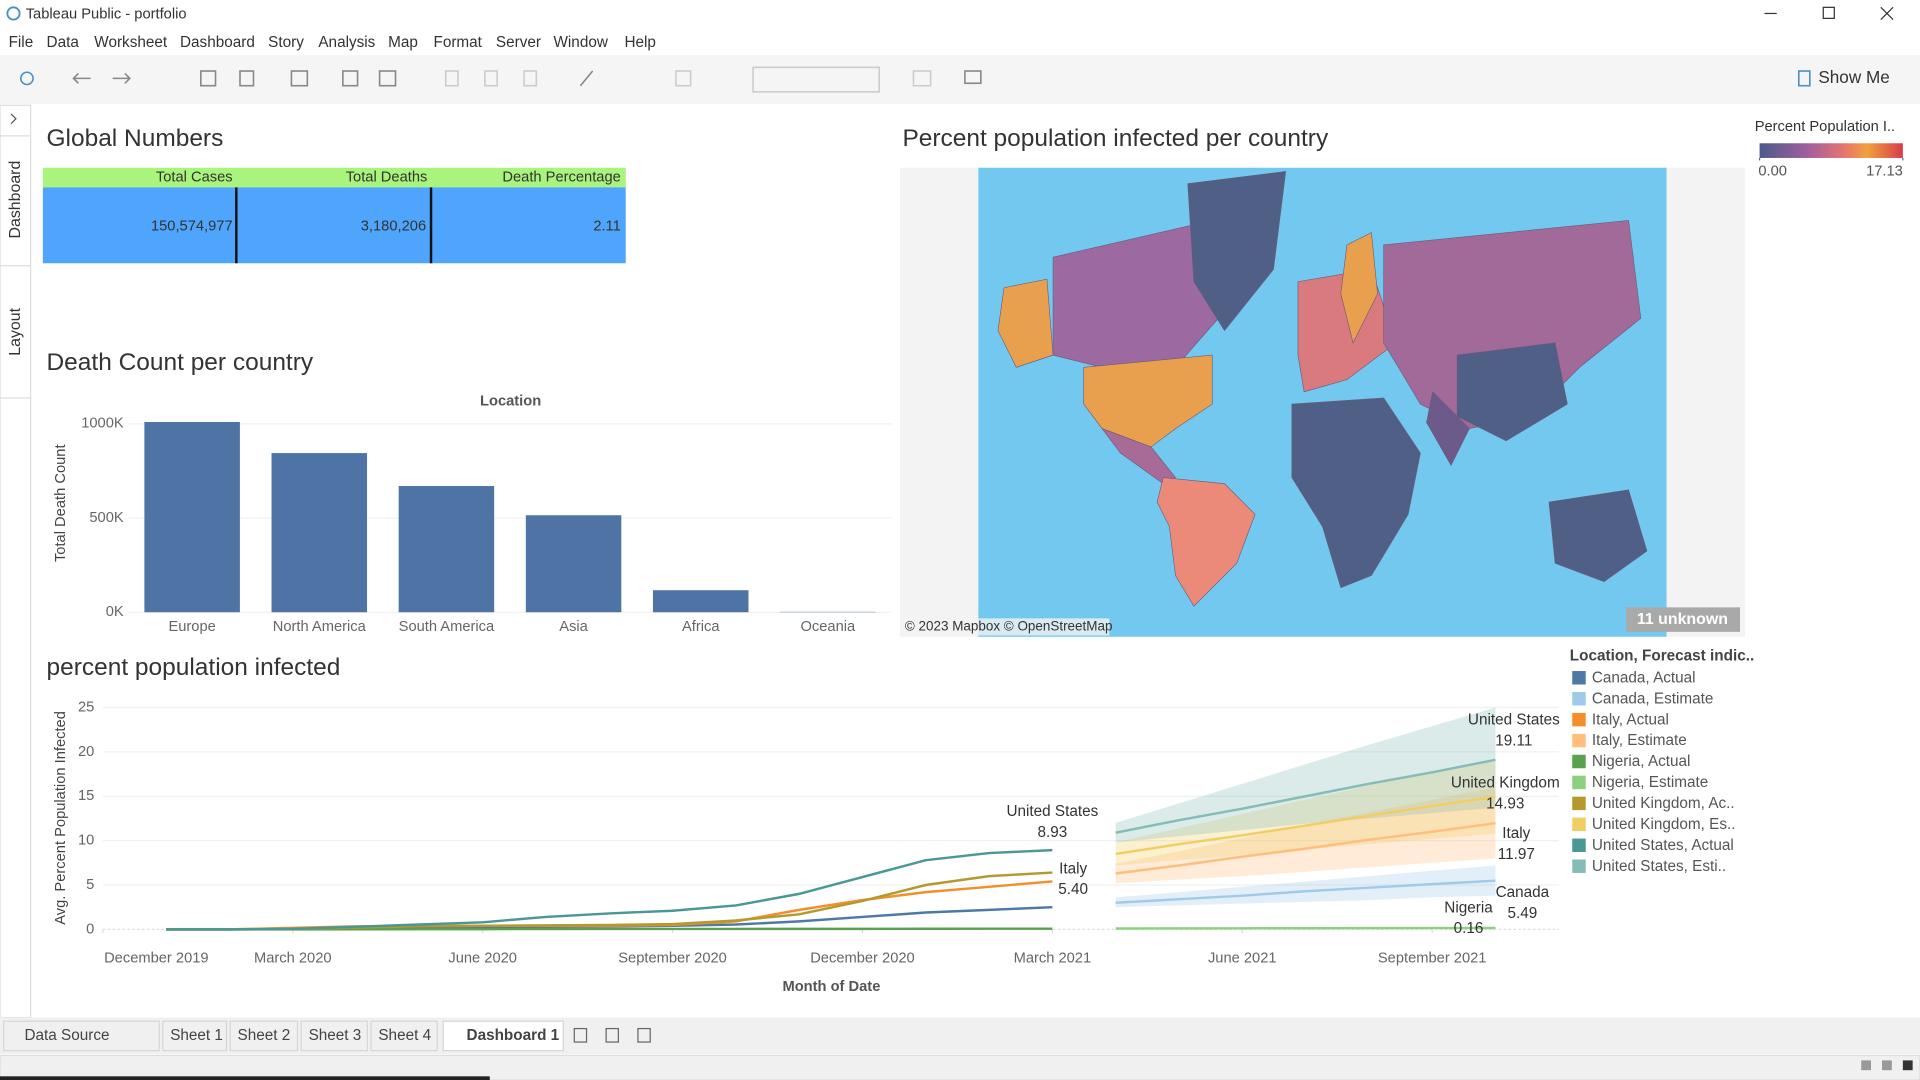 This screenshot has width=1920, height=1080. Describe the element at coordinates (518, 42) in the screenshot. I see `menu-item: Server` at that location.